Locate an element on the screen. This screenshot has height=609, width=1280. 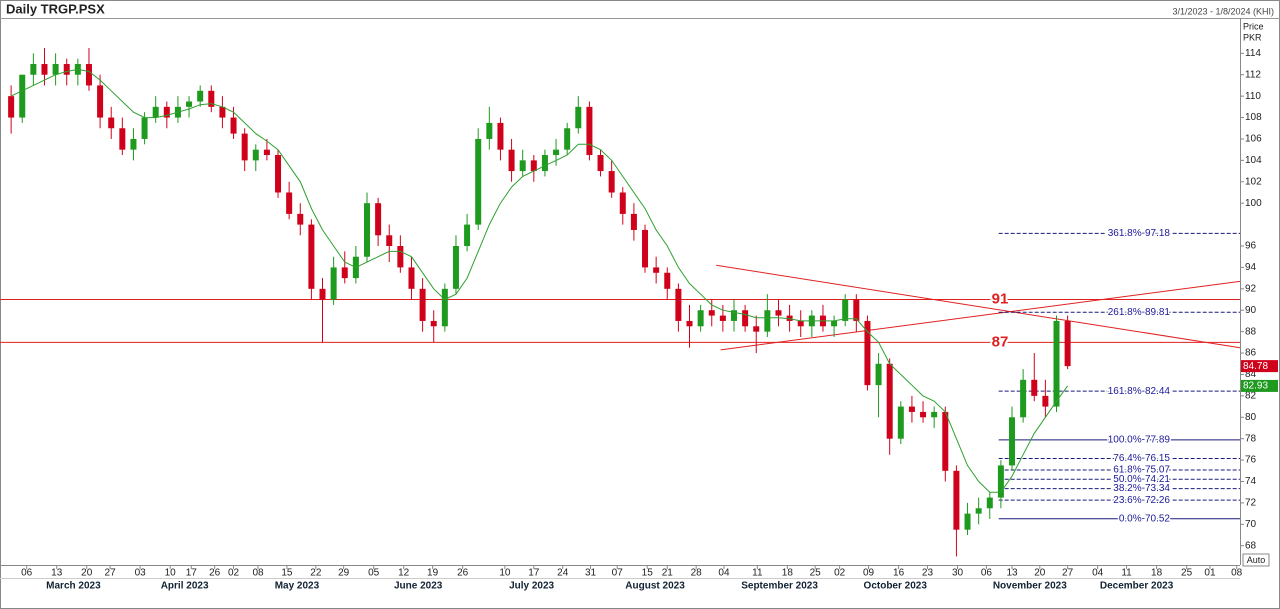
y-tick-label: 96 is located at coordinates (1251, 246).